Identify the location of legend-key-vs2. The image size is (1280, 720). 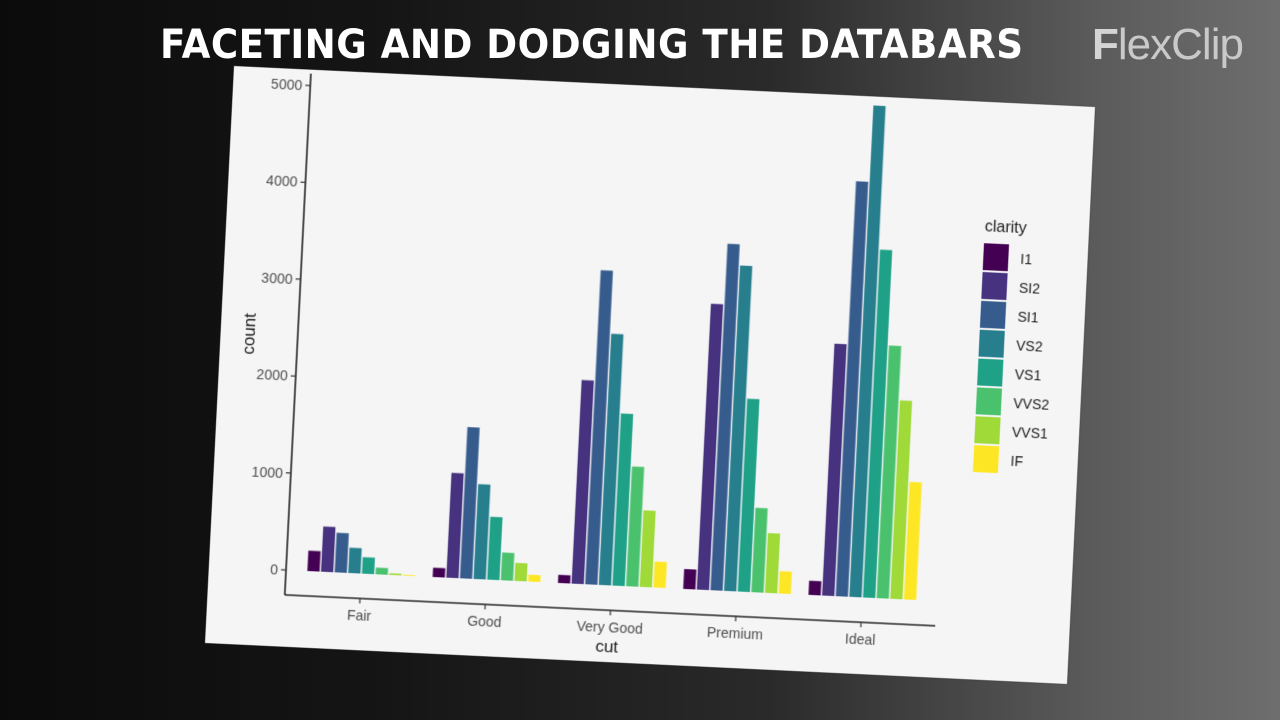
(991, 343).